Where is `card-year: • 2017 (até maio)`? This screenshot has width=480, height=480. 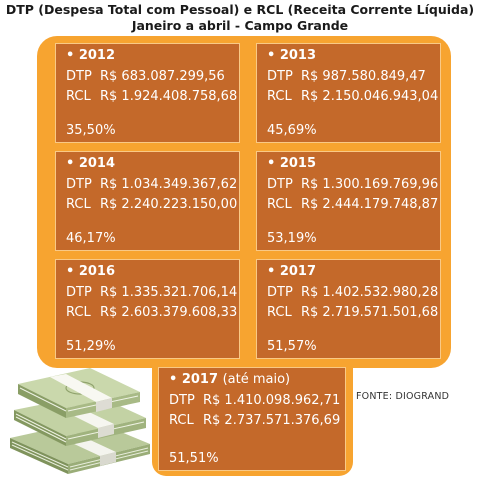
card-year: • 2017 (até maio) is located at coordinates (230, 379).